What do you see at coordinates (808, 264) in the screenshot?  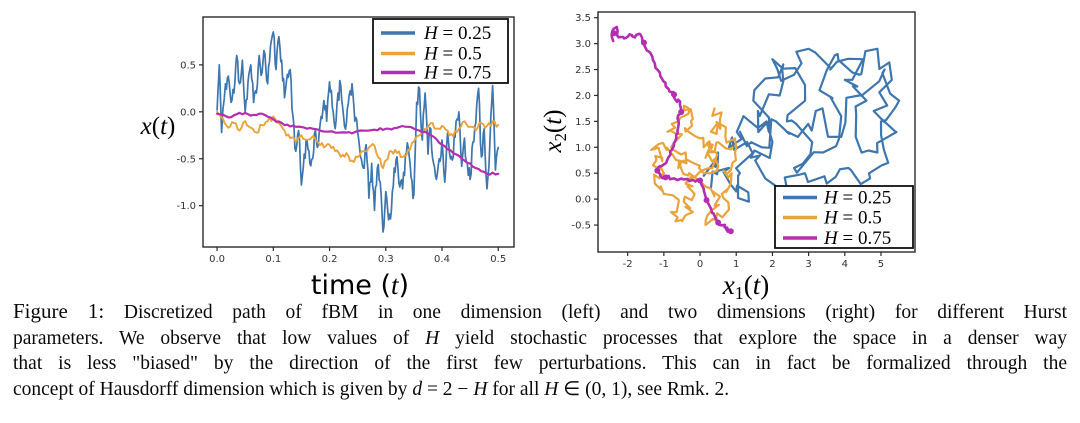 I see `x-tick-label: 3` at bounding box center [808, 264].